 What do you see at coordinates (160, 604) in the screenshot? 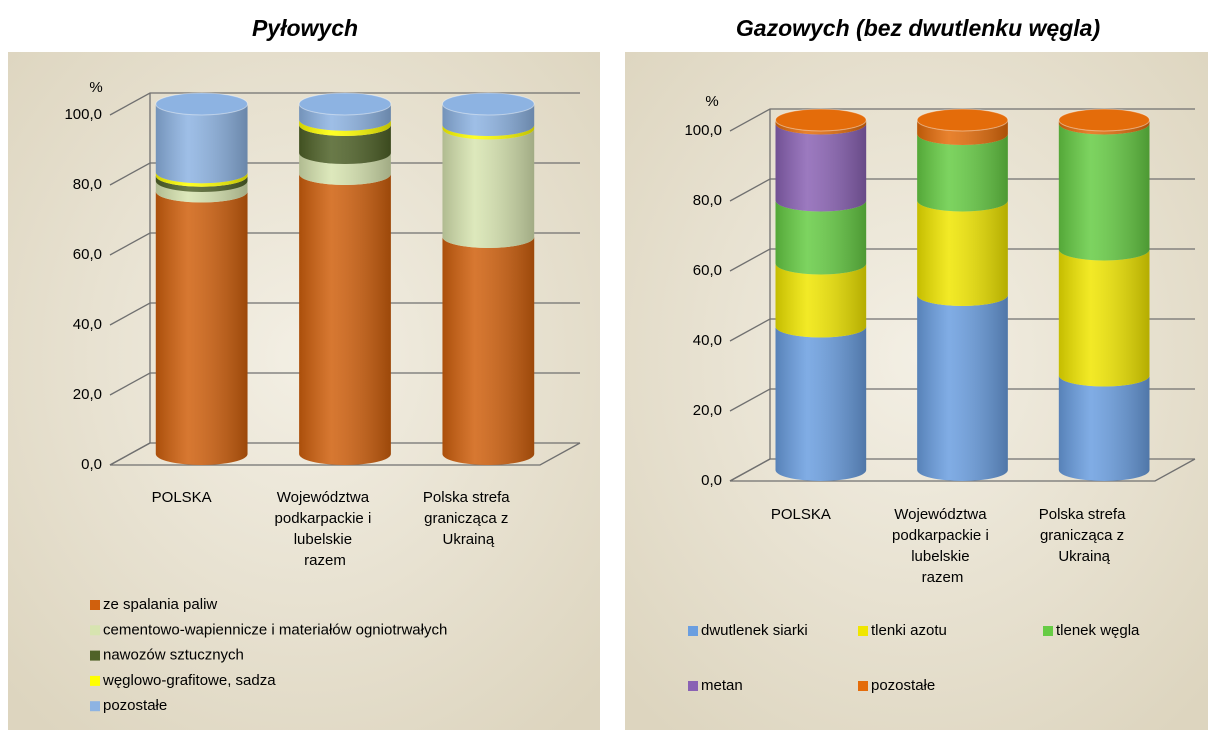
I see `legend-label: ze spalania paliw` at bounding box center [160, 604].